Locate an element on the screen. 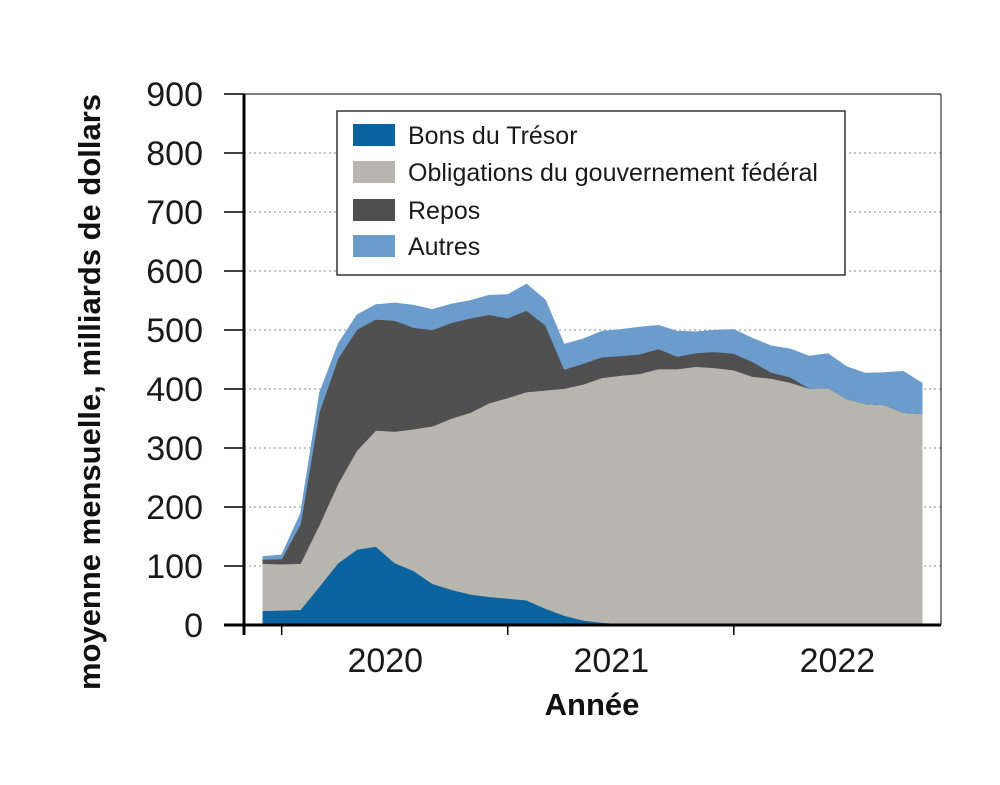 The height and width of the screenshot is (785, 1000). y-tick-label: 300 is located at coordinates (174, 449).